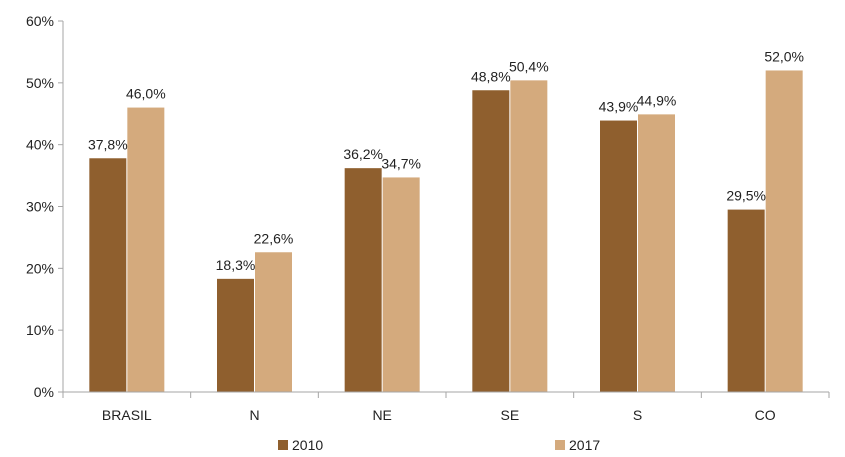 The height and width of the screenshot is (457, 845). Describe the element at coordinates (108, 144) in the screenshot. I see `data-label: 37,8%` at that location.